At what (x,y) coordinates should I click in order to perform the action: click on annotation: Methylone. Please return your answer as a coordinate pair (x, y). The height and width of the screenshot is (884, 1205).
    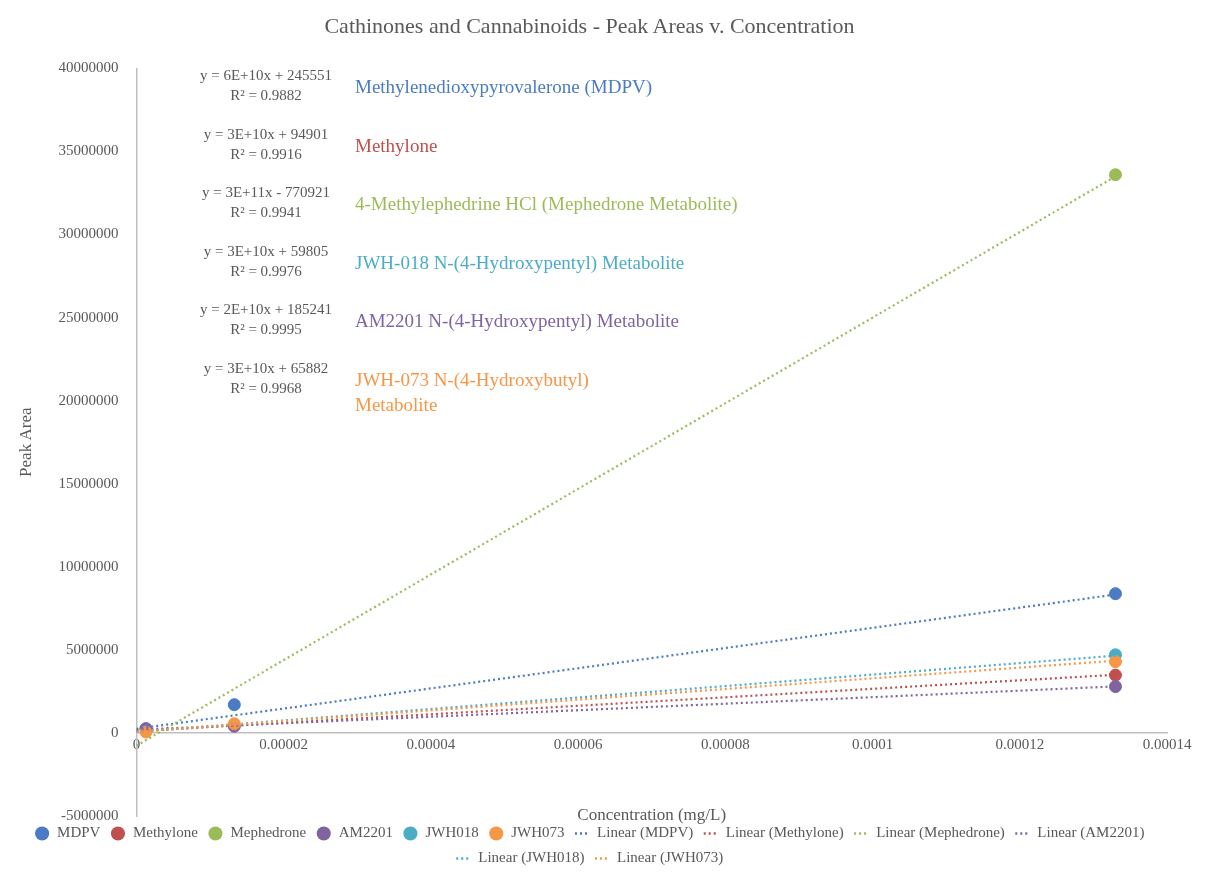
    Looking at the image, I should click on (396, 145).